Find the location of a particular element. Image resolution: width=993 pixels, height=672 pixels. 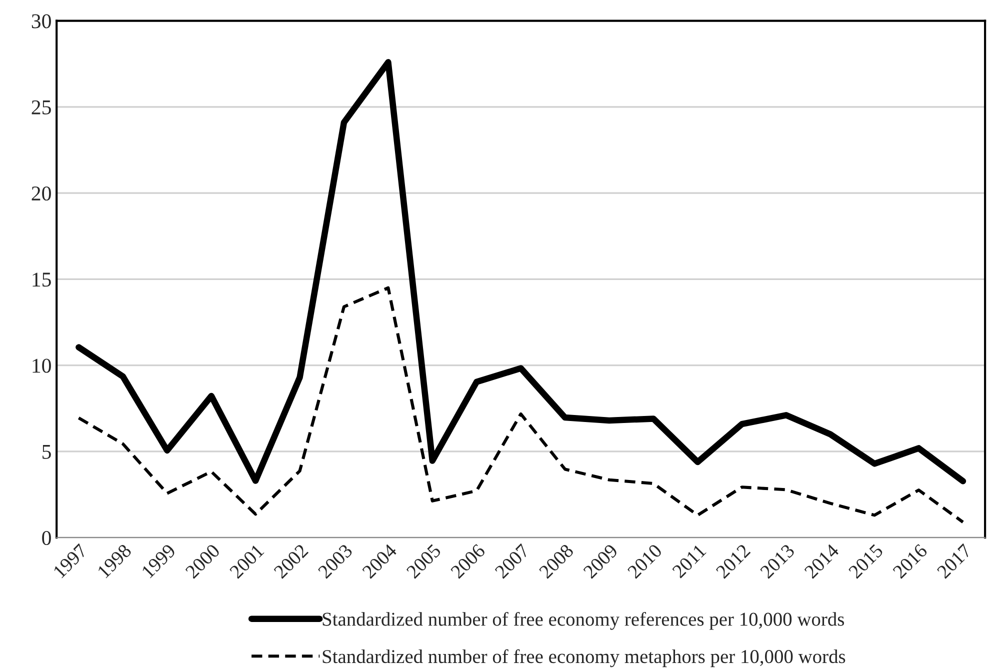

y-tick-label: 15 is located at coordinates (41, 279).